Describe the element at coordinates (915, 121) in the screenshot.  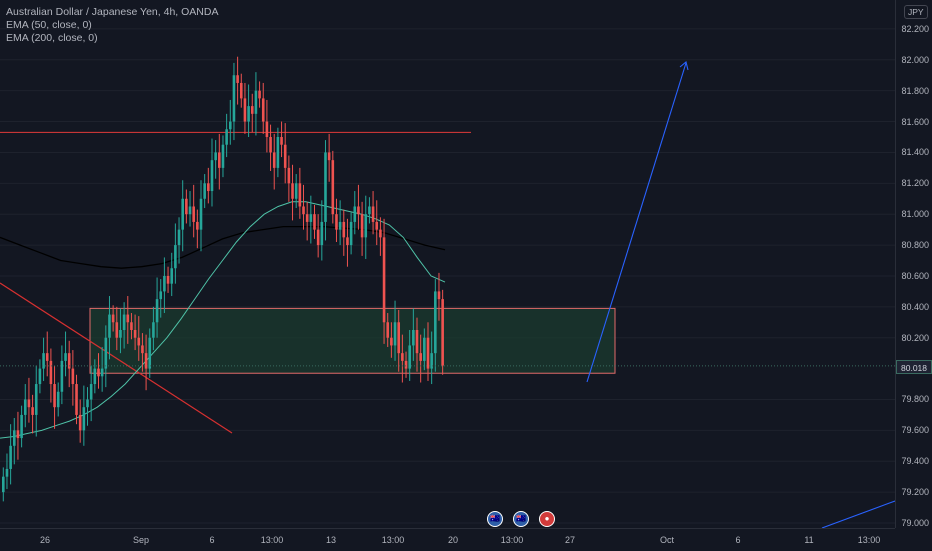
I see `price-tick-label: 81.600` at that location.